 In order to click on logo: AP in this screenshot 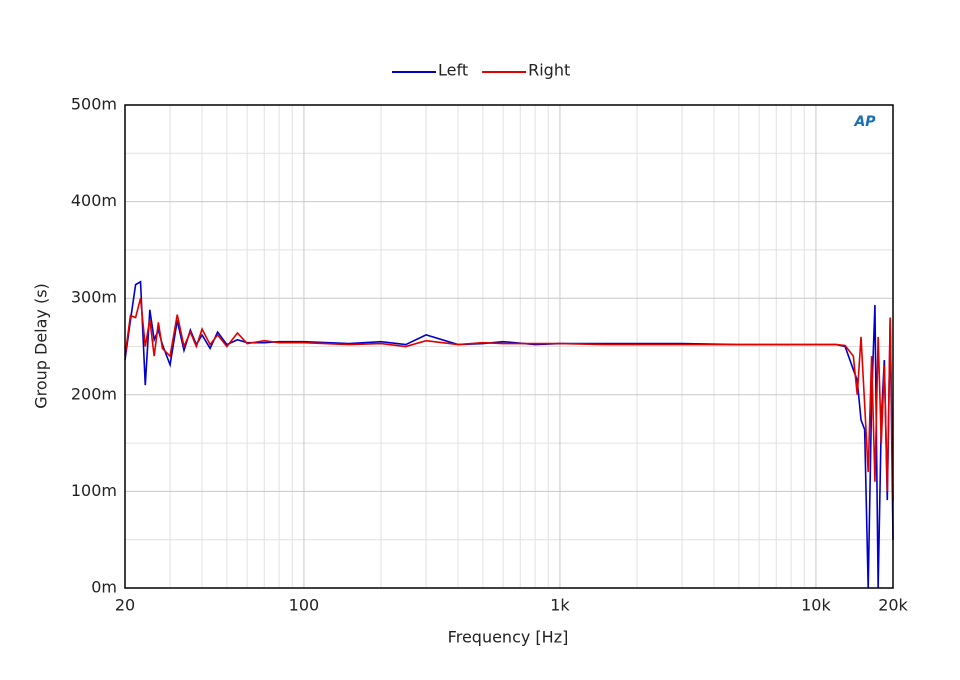, I will do `click(864, 122)`.